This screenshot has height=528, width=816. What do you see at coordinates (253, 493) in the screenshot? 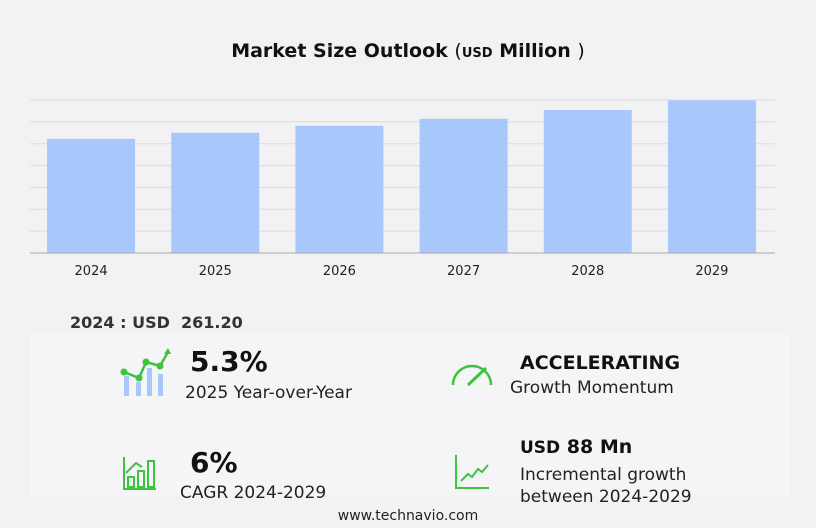
I see `cagr-label: CAGR 2024-2029` at bounding box center [253, 493].